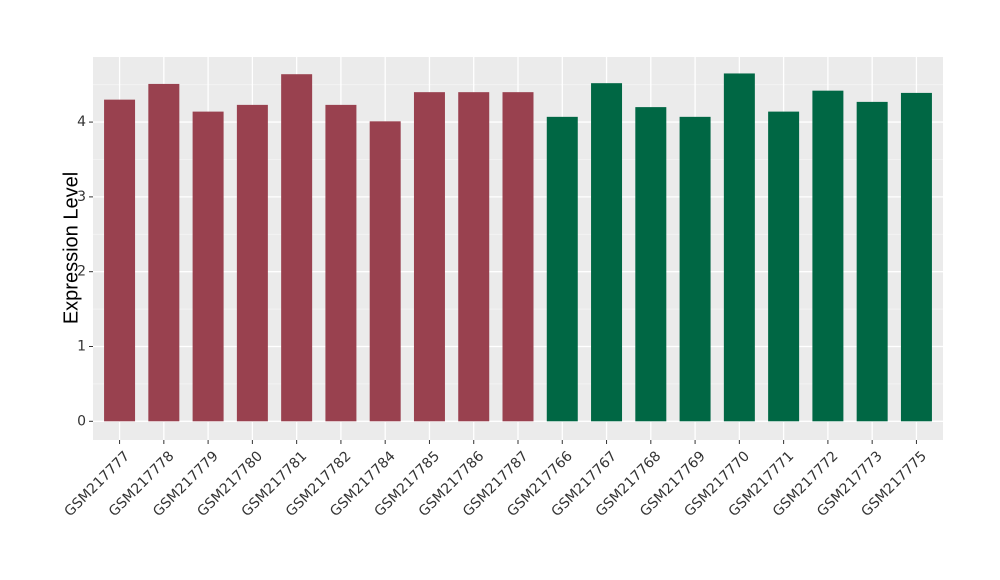  Describe the element at coordinates (71, 248) in the screenshot. I see `y-axis-title: Expression Level` at that location.